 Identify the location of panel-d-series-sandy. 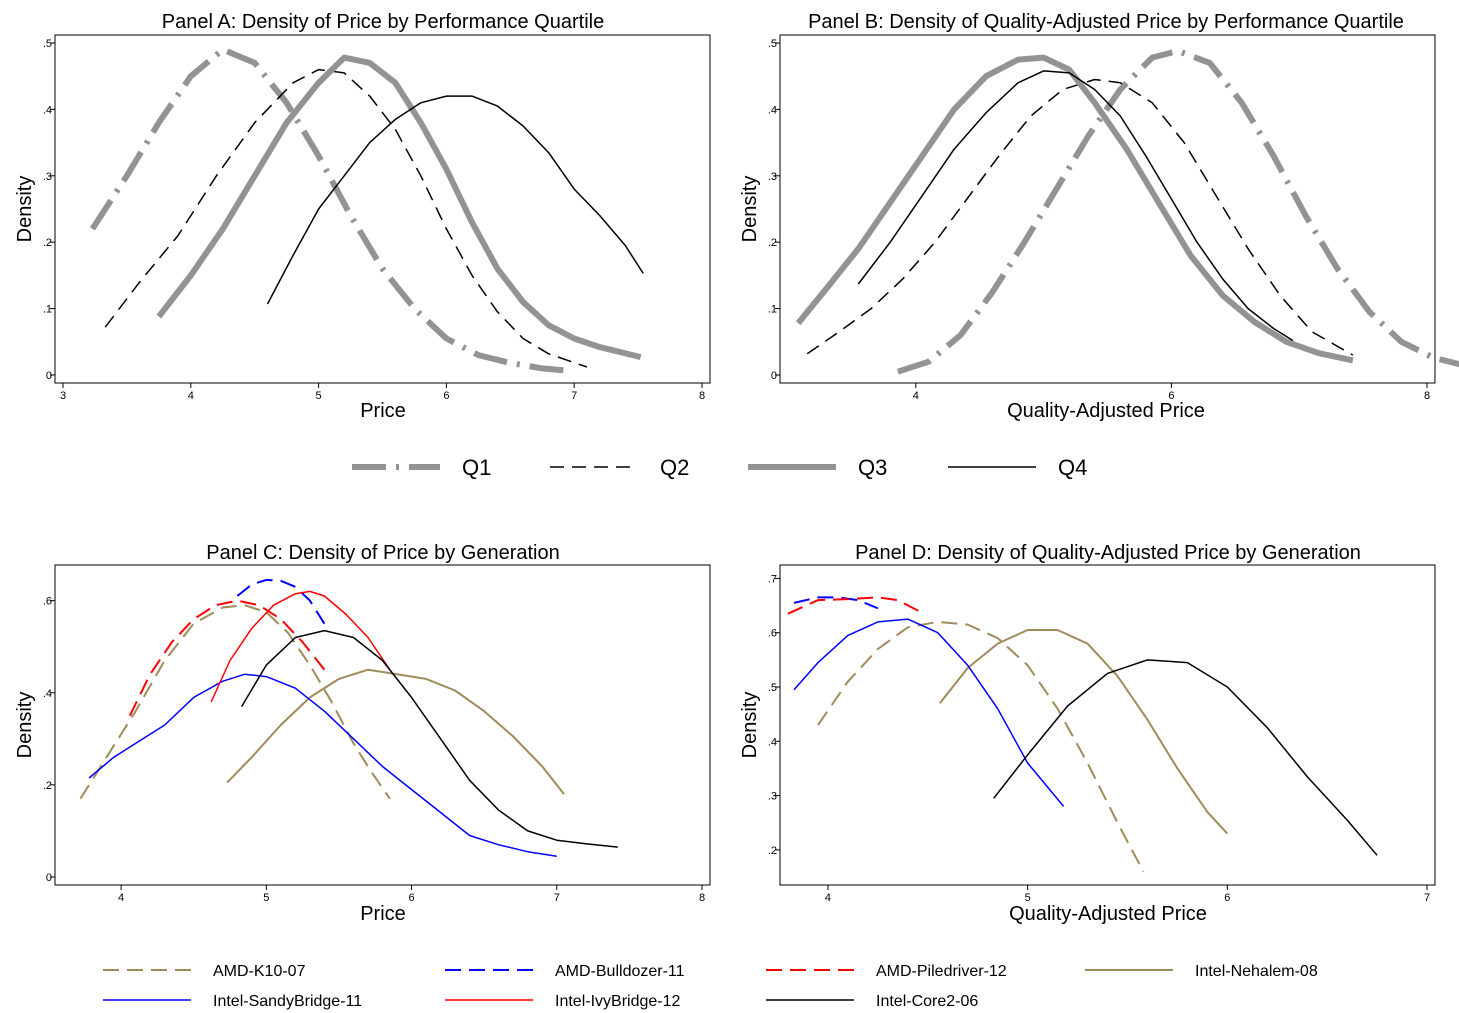
(929, 712).